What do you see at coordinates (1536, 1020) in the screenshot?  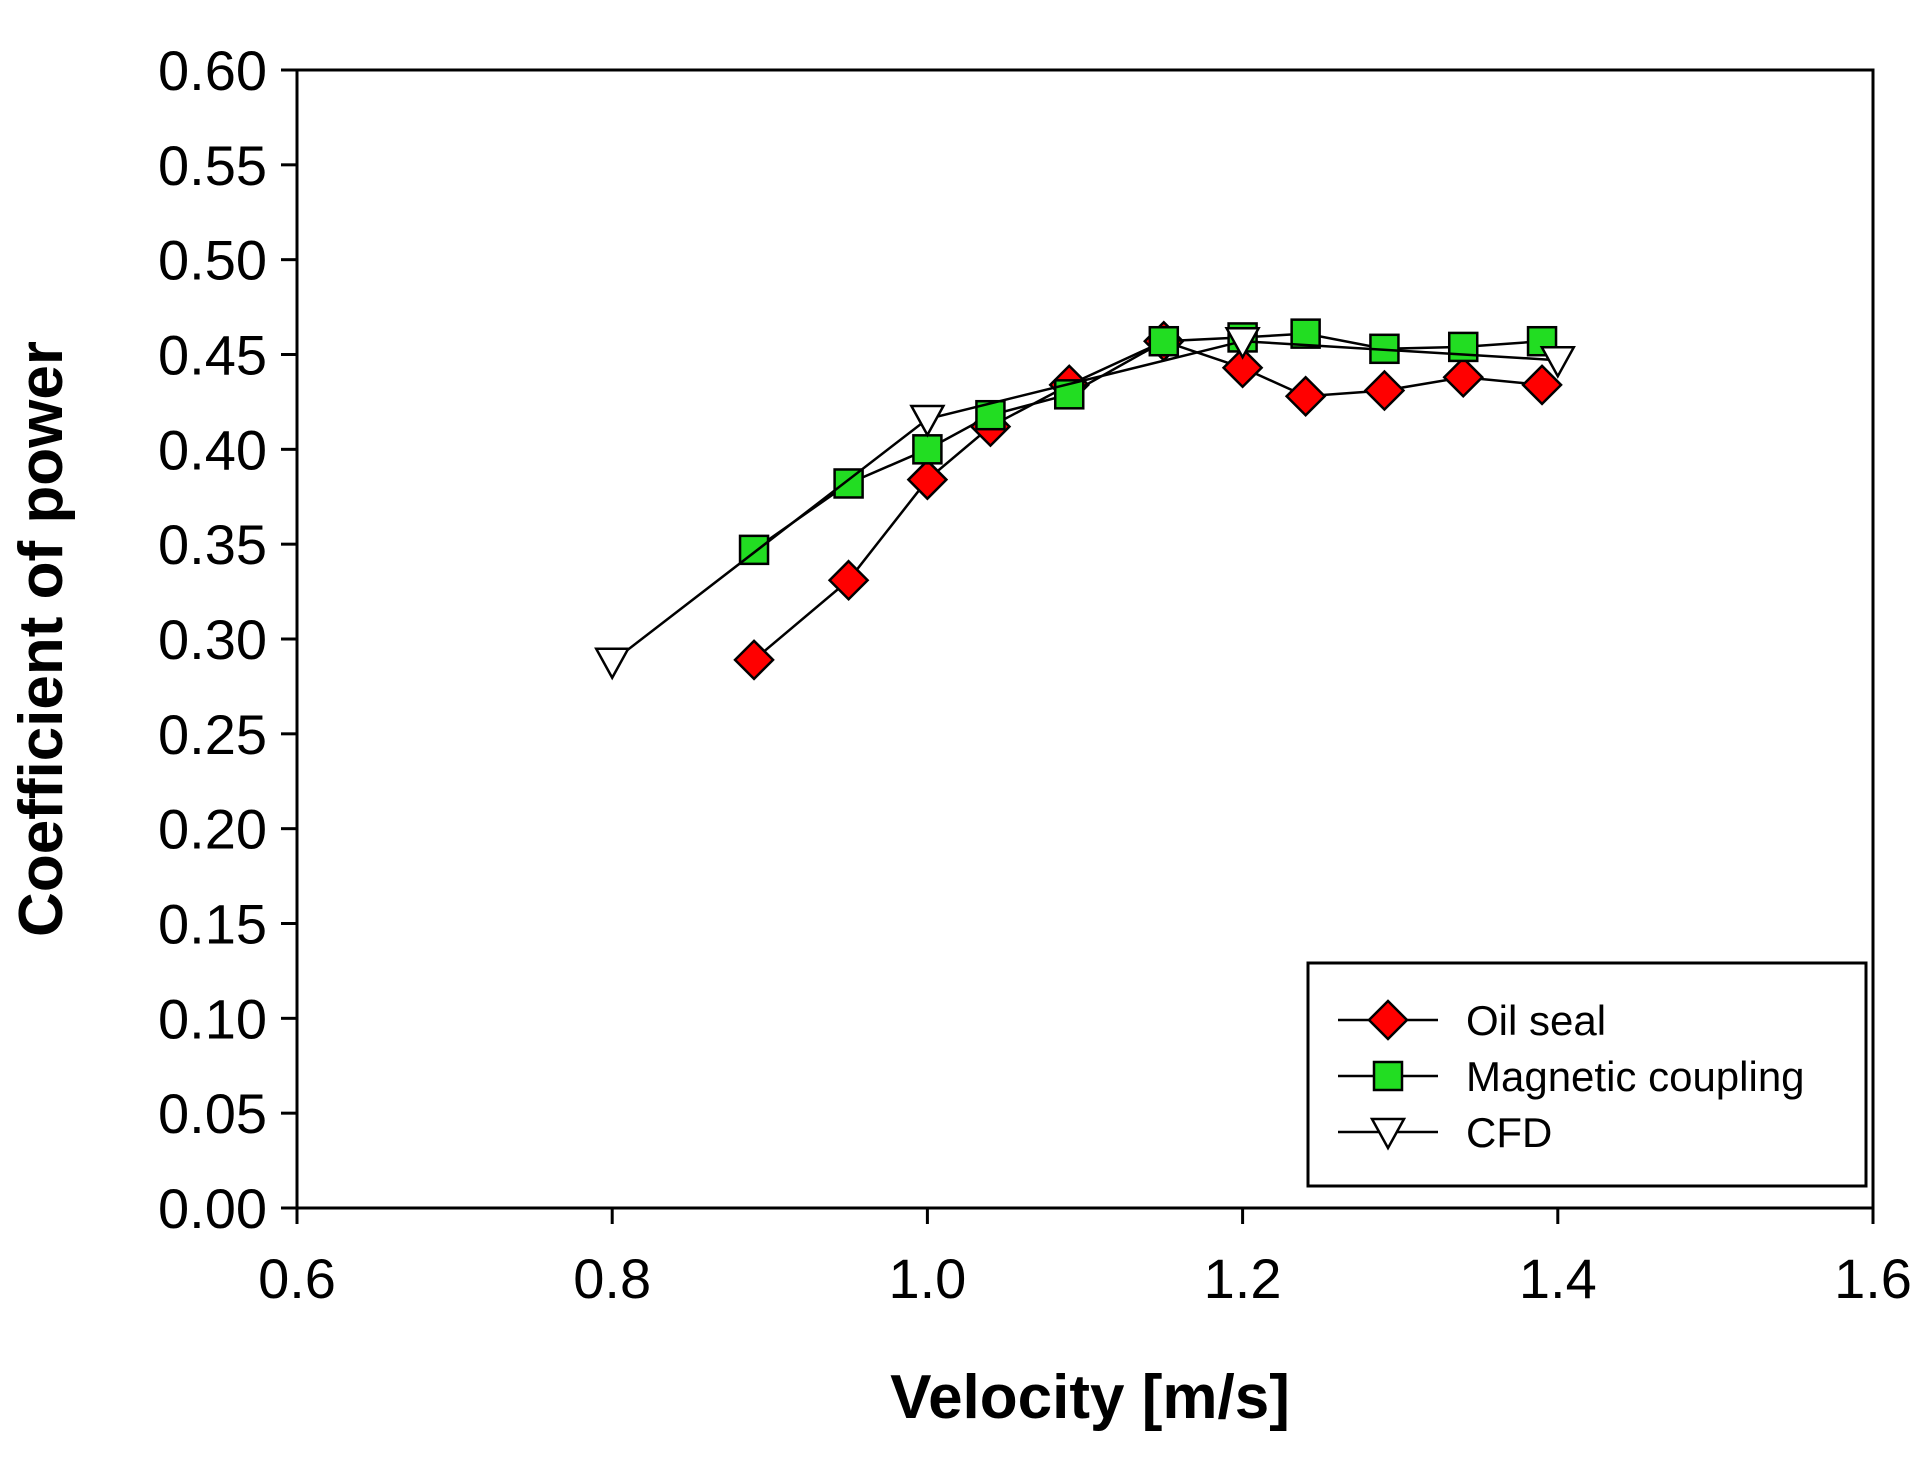 I see `legend-label: Oil seal` at bounding box center [1536, 1020].